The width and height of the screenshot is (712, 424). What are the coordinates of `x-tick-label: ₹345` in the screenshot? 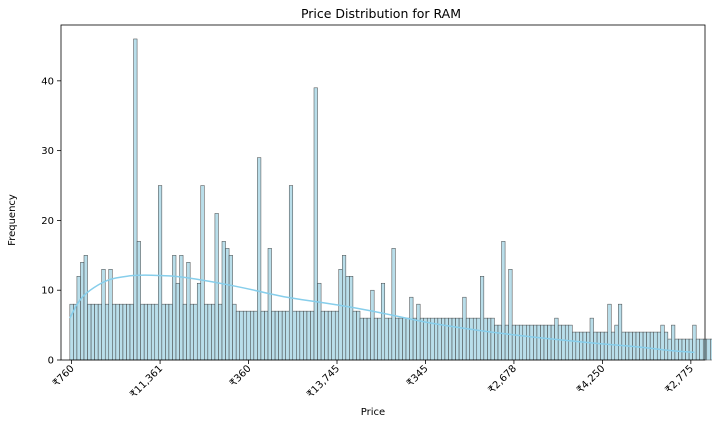 It's located at (418, 376).